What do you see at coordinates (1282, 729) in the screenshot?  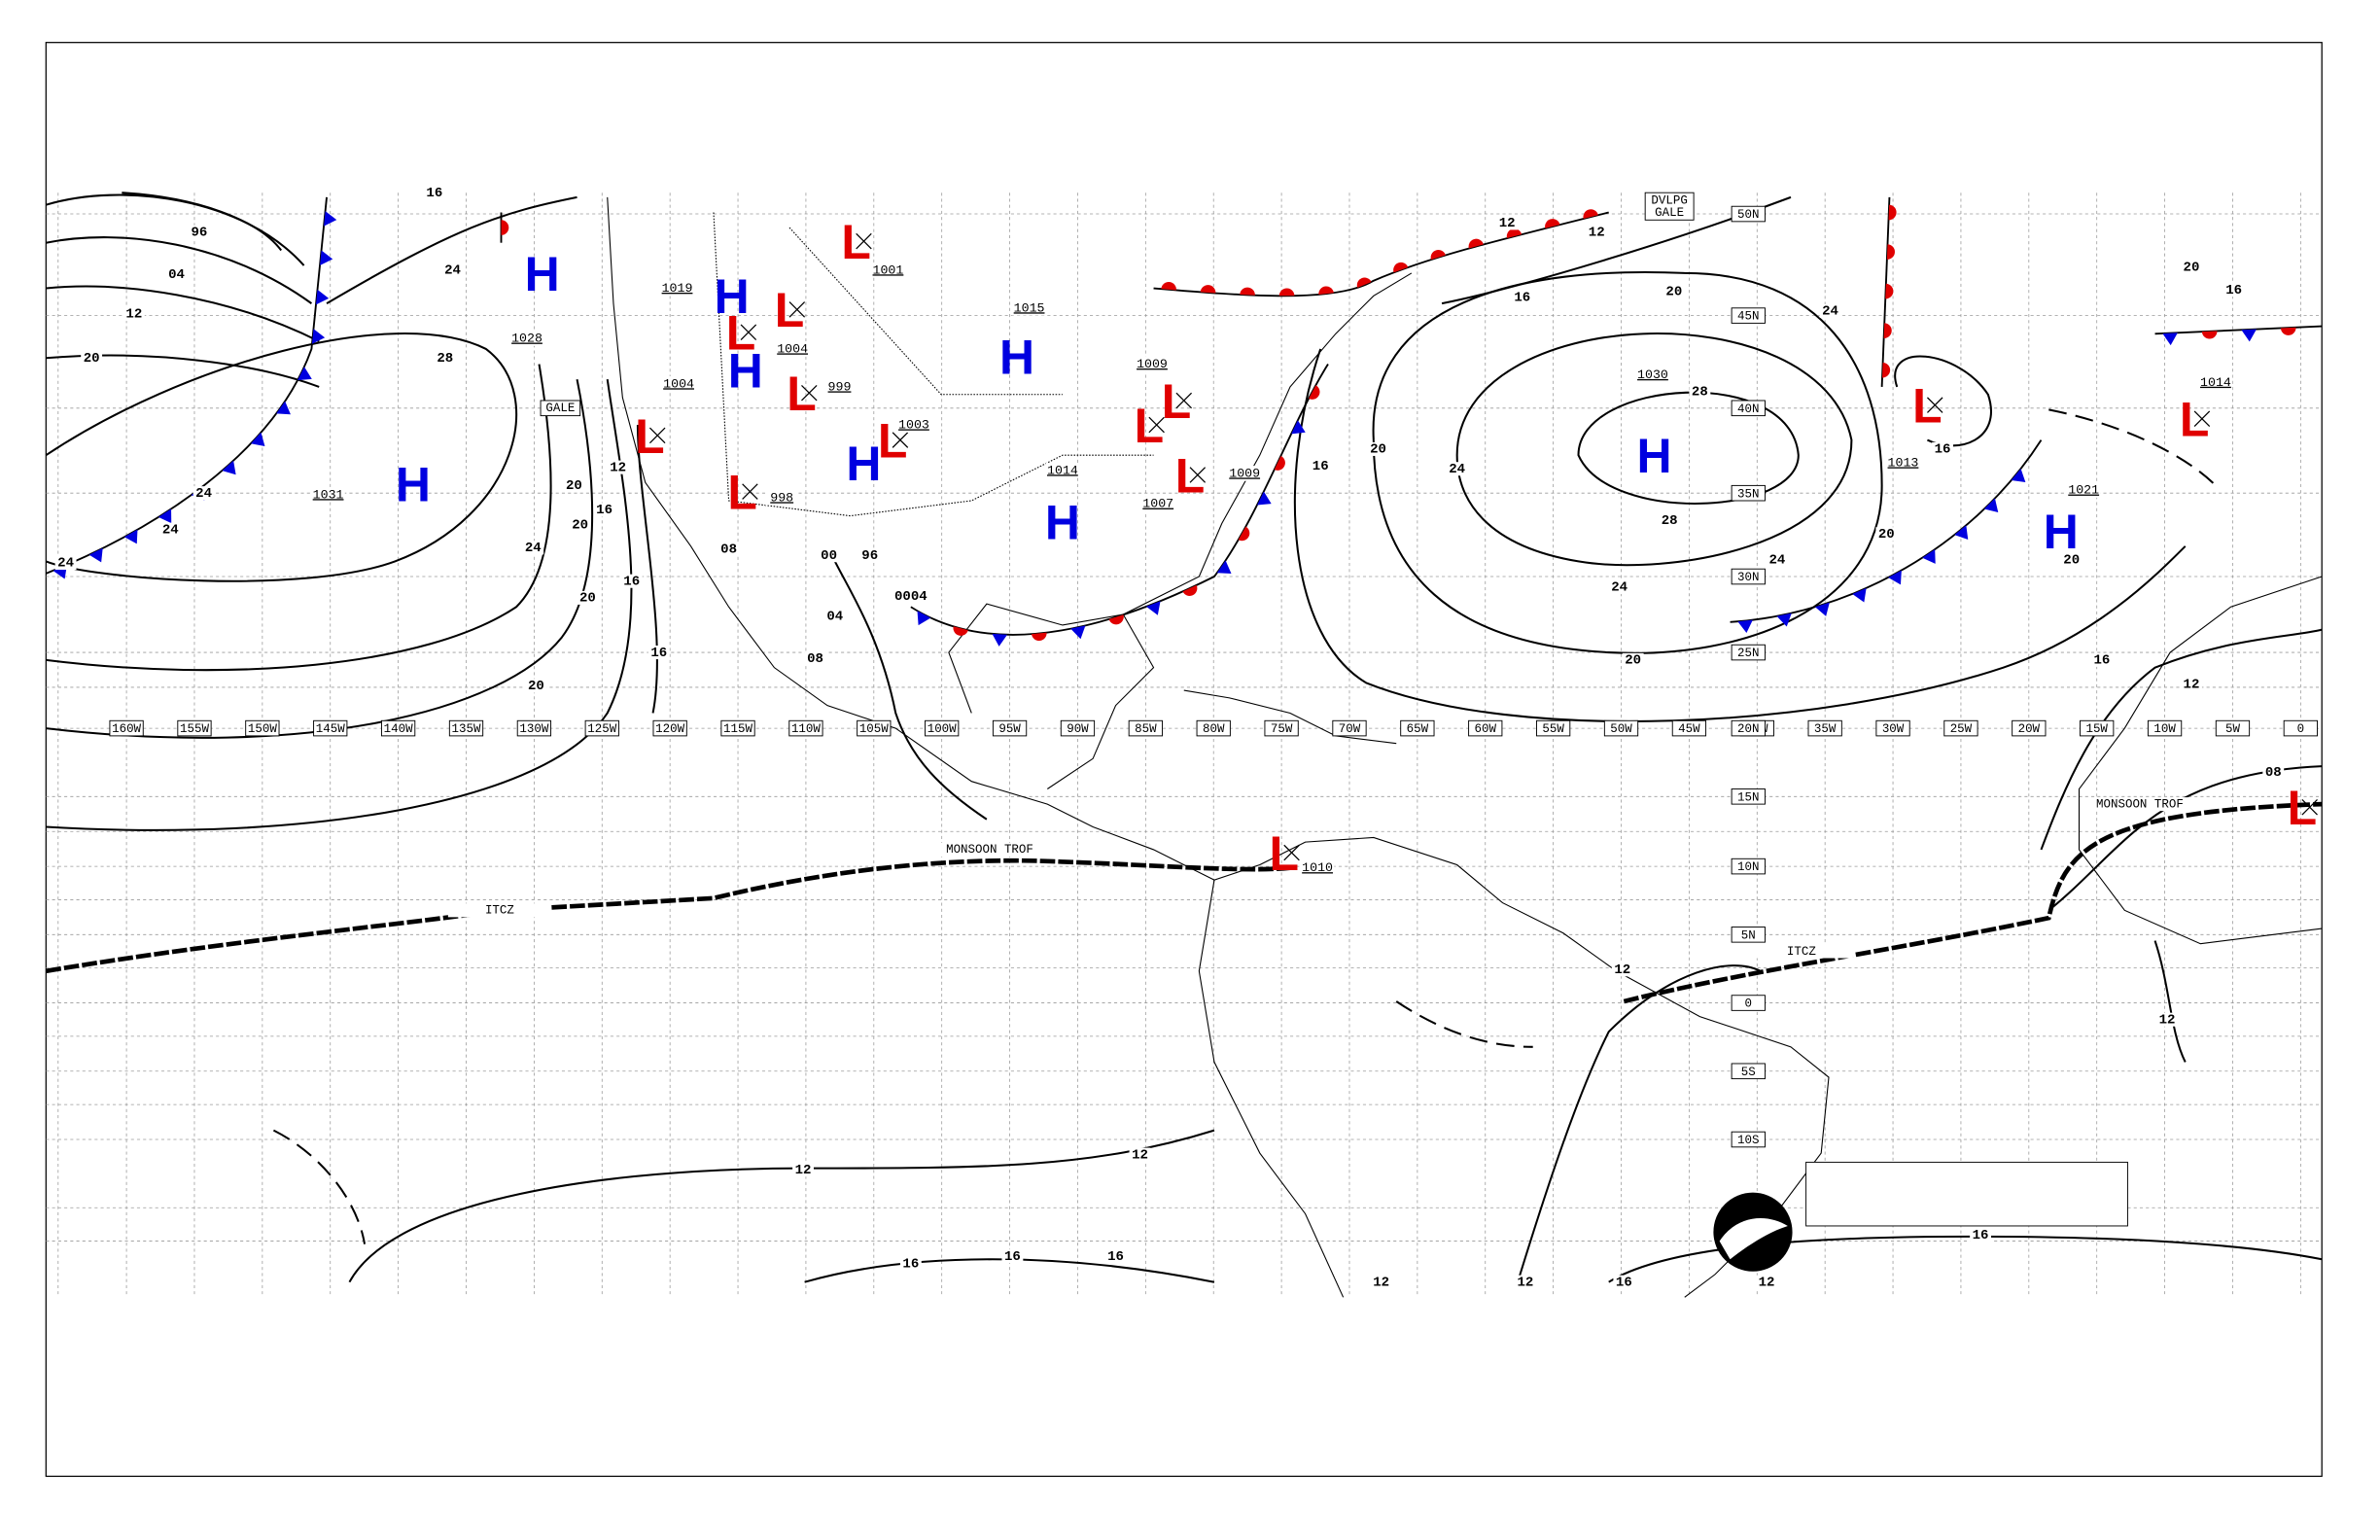 I see `longitude-label: 75W` at bounding box center [1282, 729].